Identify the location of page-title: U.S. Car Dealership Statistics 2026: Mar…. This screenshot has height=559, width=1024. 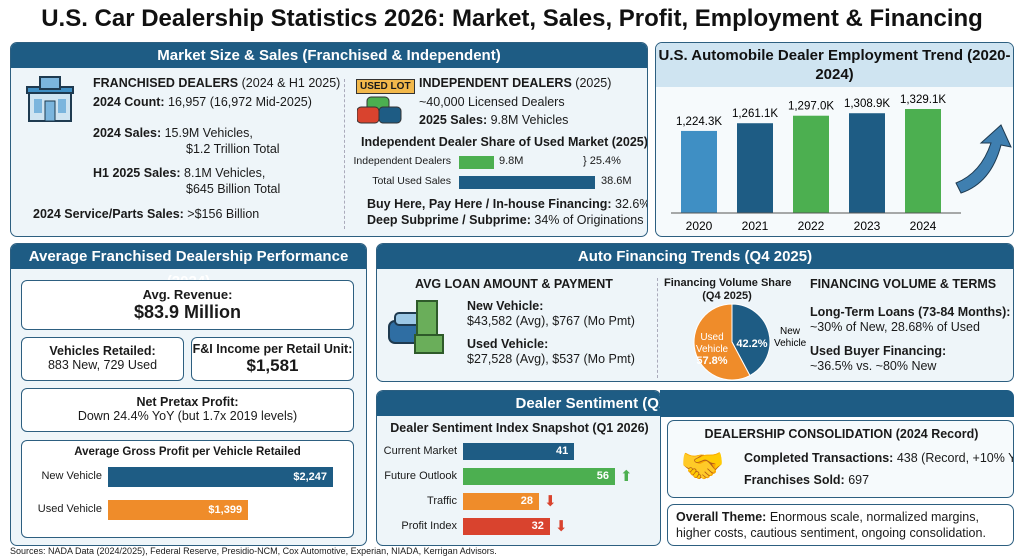
(512, 18).